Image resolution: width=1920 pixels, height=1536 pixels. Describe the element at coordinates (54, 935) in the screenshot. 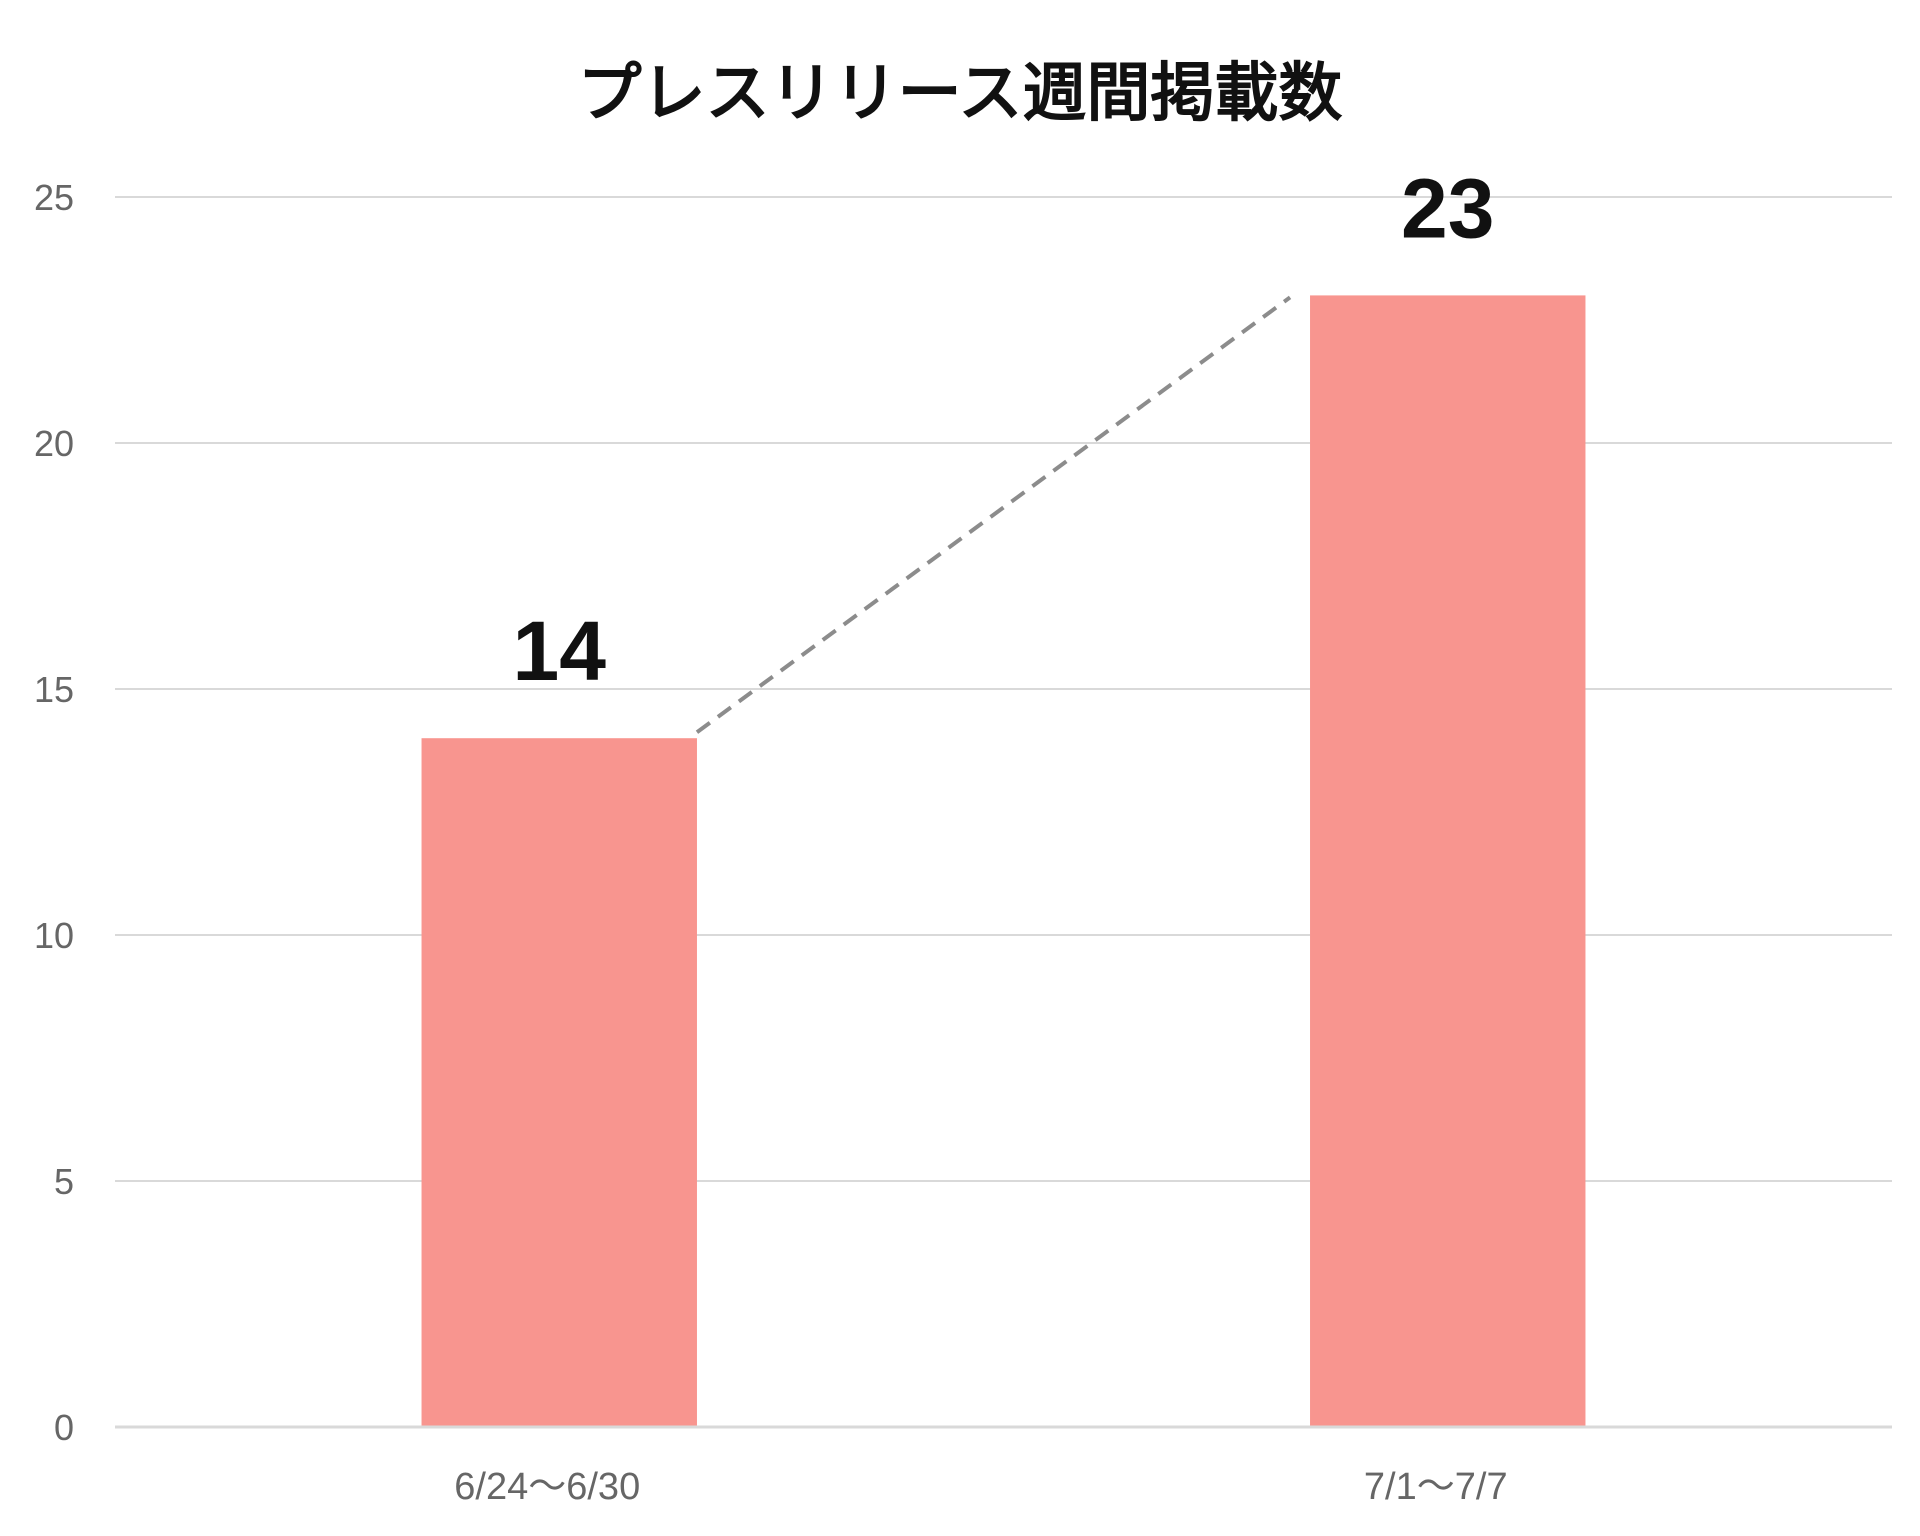

I see `y-tick-label: 10` at that location.